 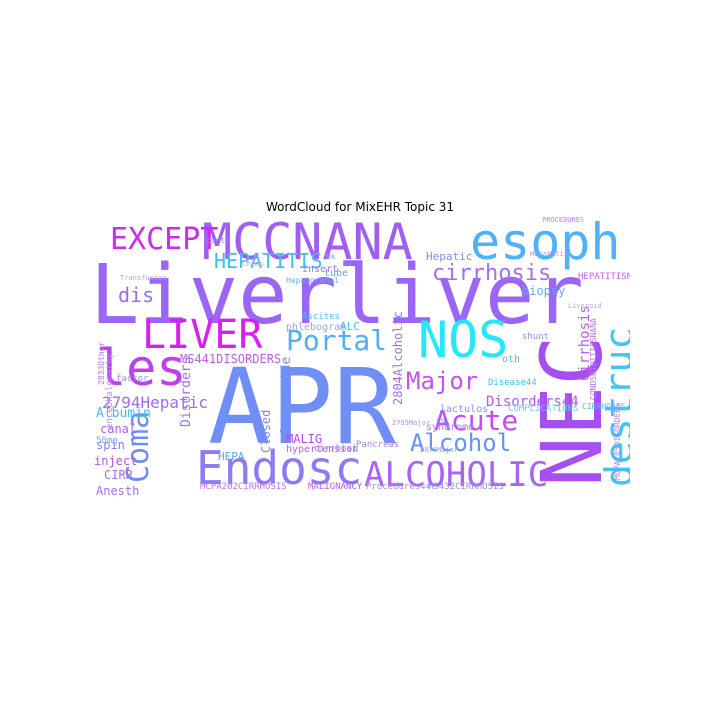 What do you see at coordinates (411, 423) in the screenshot?
I see `word-2795major: 2795Major` at bounding box center [411, 423].